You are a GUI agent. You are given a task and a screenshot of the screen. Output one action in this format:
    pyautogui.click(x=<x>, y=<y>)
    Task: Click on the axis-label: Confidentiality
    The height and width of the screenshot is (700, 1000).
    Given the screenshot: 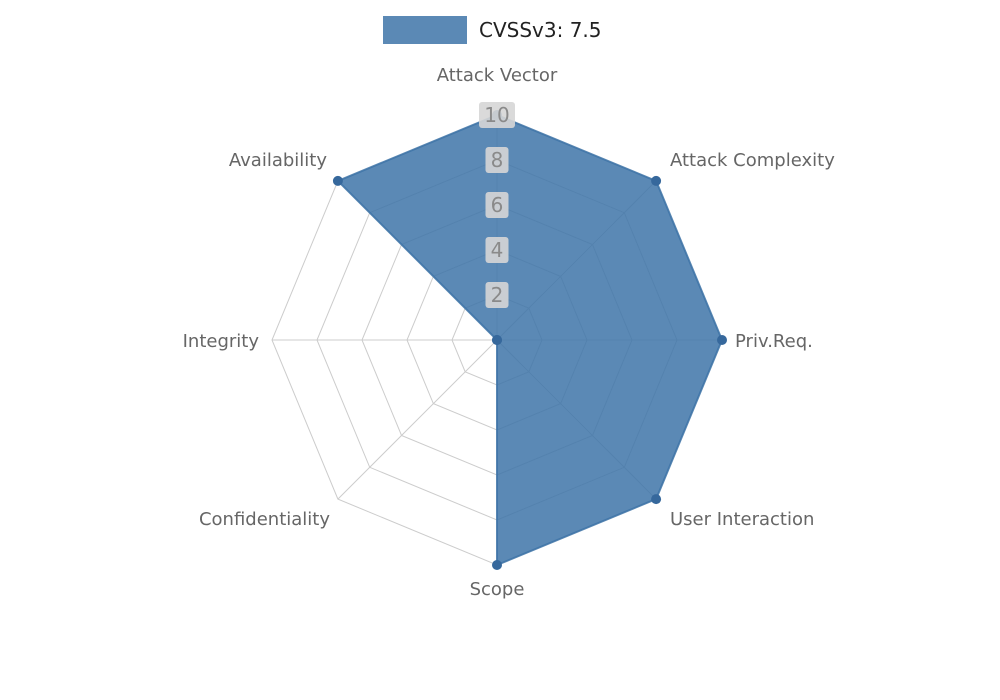 What is the action you would take?
    pyautogui.click(x=264, y=519)
    